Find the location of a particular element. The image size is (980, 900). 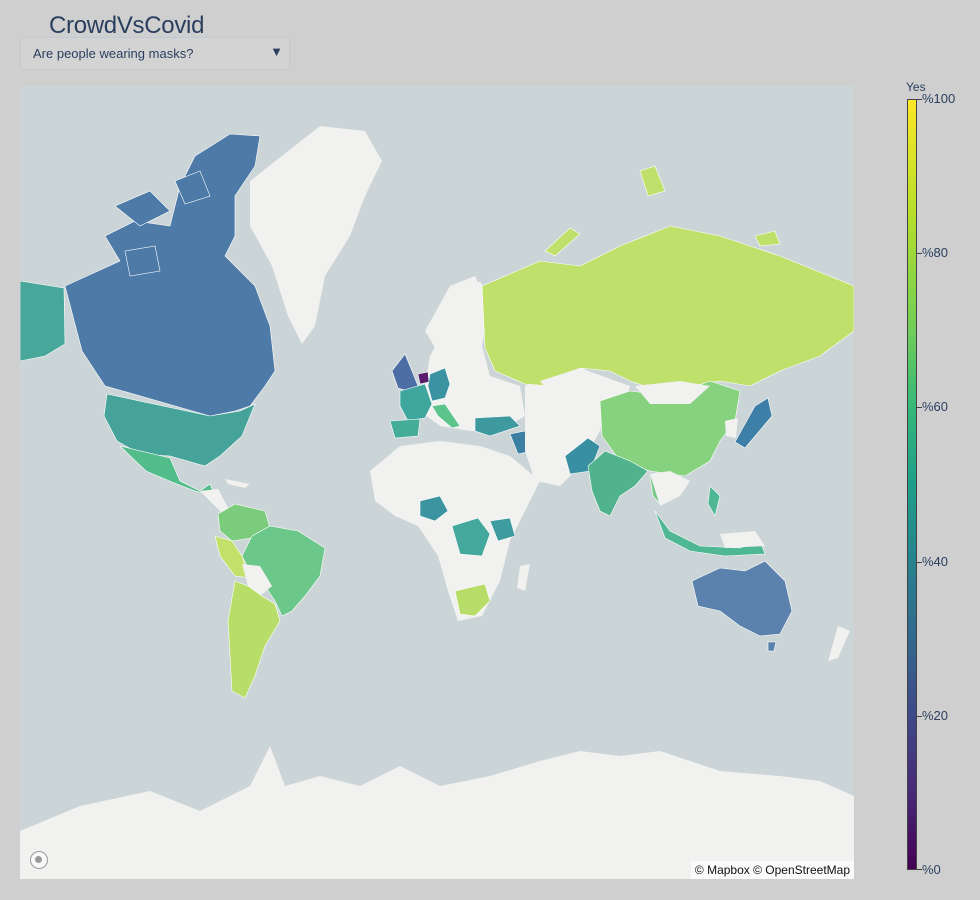

region-indonesia is located at coordinates (710, 521).